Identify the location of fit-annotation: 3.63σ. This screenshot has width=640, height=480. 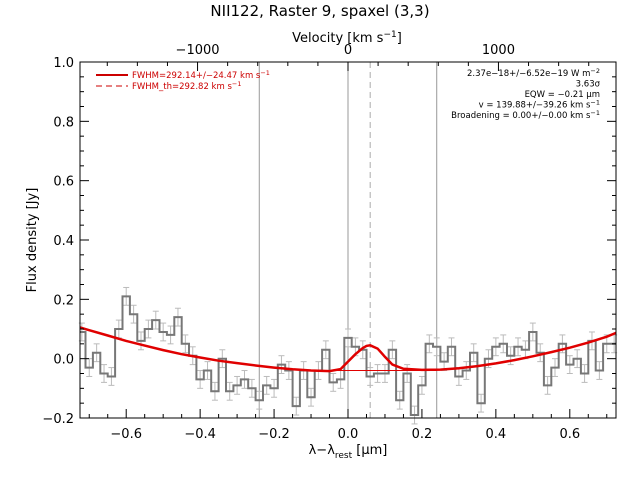
(588, 85).